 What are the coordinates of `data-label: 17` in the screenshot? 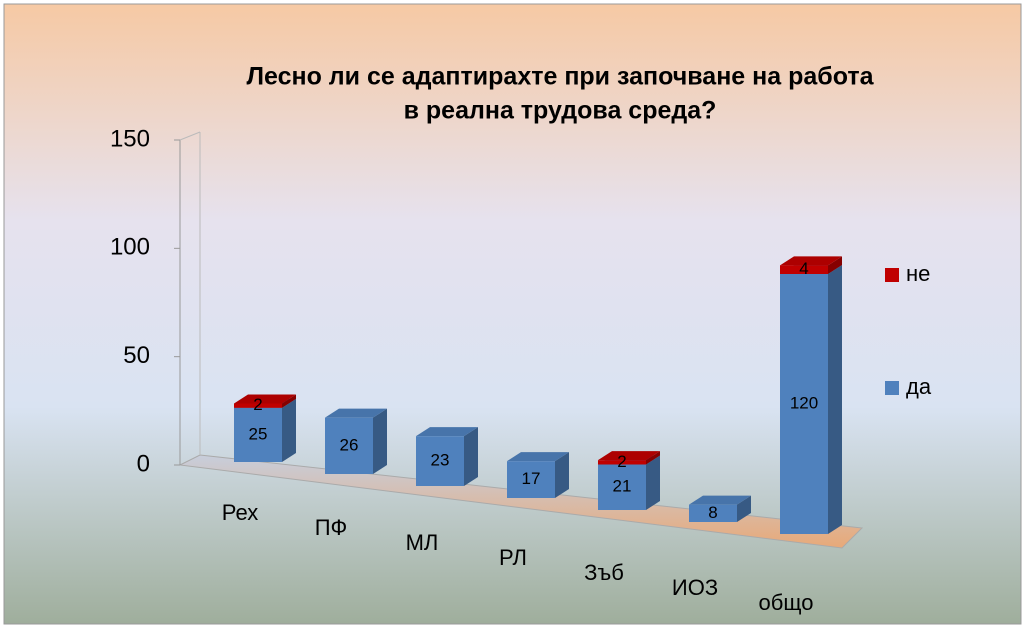 It's located at (531, 478).